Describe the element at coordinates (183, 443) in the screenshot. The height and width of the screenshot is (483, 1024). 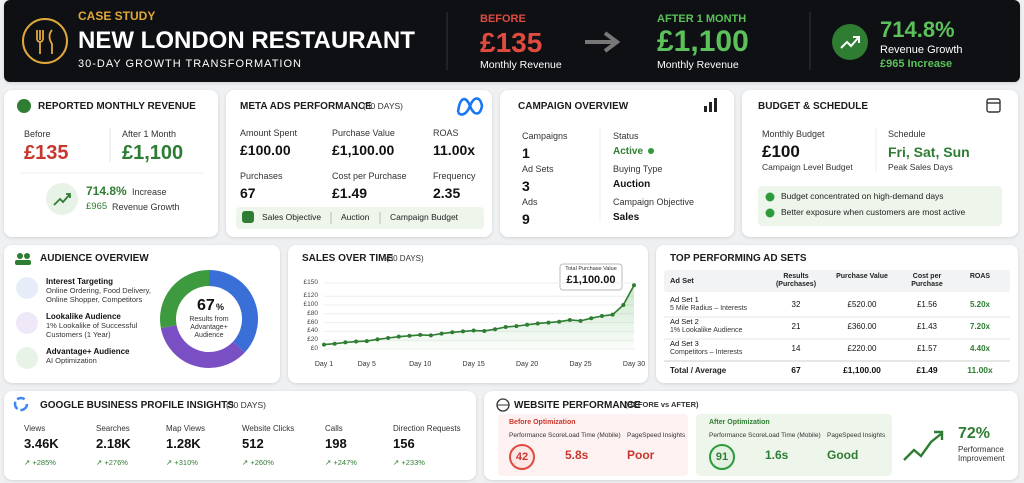
I see `value: 1.28K` at that location.